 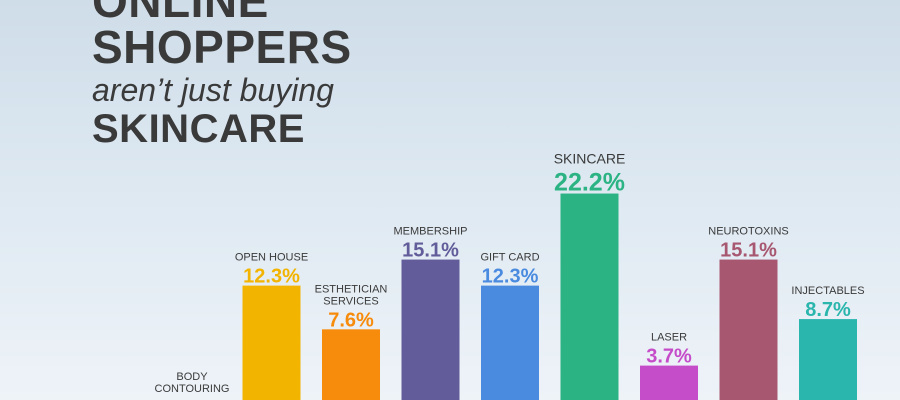 I want to click on category-label-gift-card: GIFT CARD, so click(x=509, y=258).